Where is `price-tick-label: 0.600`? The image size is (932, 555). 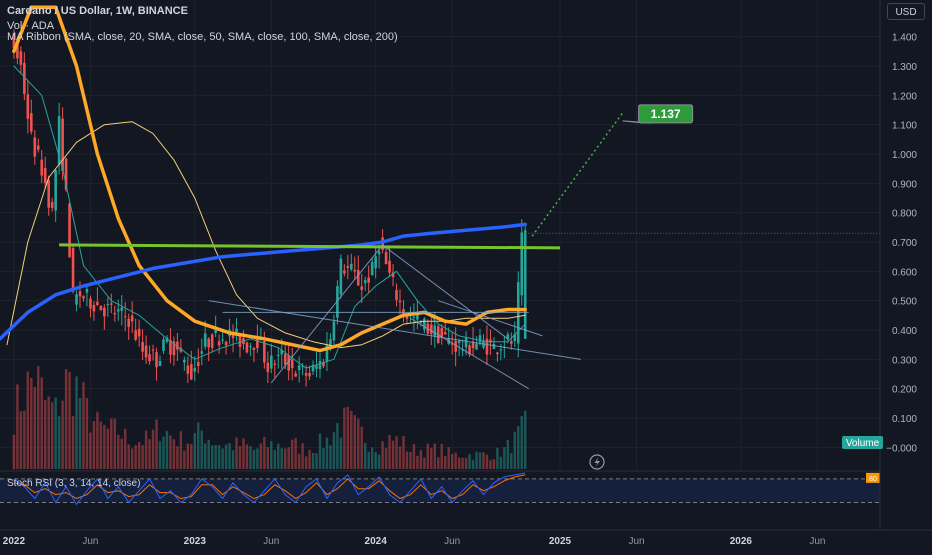
price-tick-label: 0.600 is located at coordinates (904, 272).